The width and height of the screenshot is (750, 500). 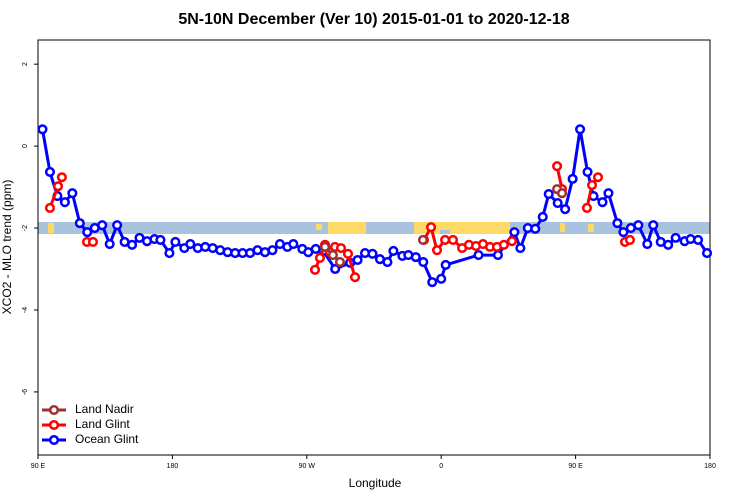 I want to click on y-tick-label: -4, so click(x=25, y=310).